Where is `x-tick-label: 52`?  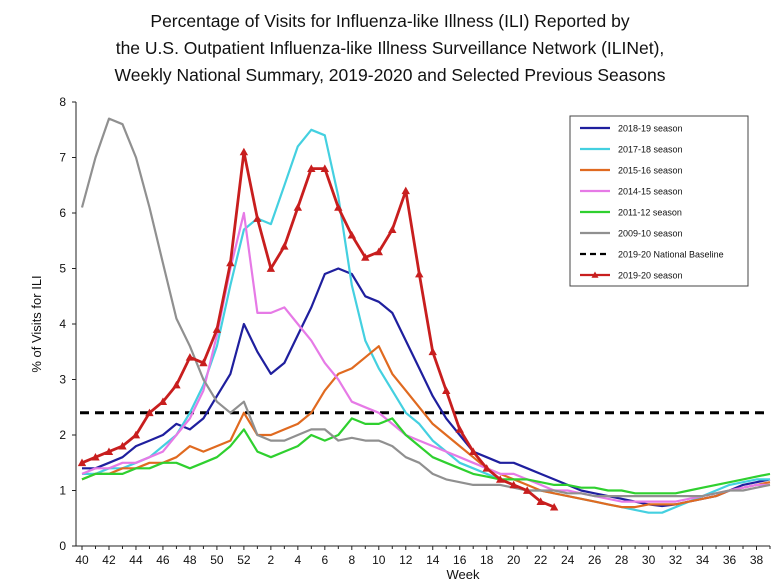 x-tick-label: 52 is located at coordinates (244, 560).